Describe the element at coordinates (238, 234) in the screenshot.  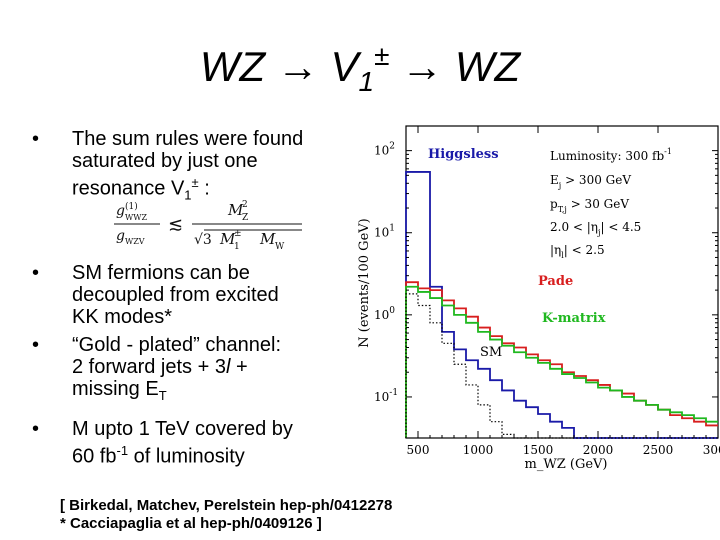
I see `formula-den-m-sup: ±` at that location.